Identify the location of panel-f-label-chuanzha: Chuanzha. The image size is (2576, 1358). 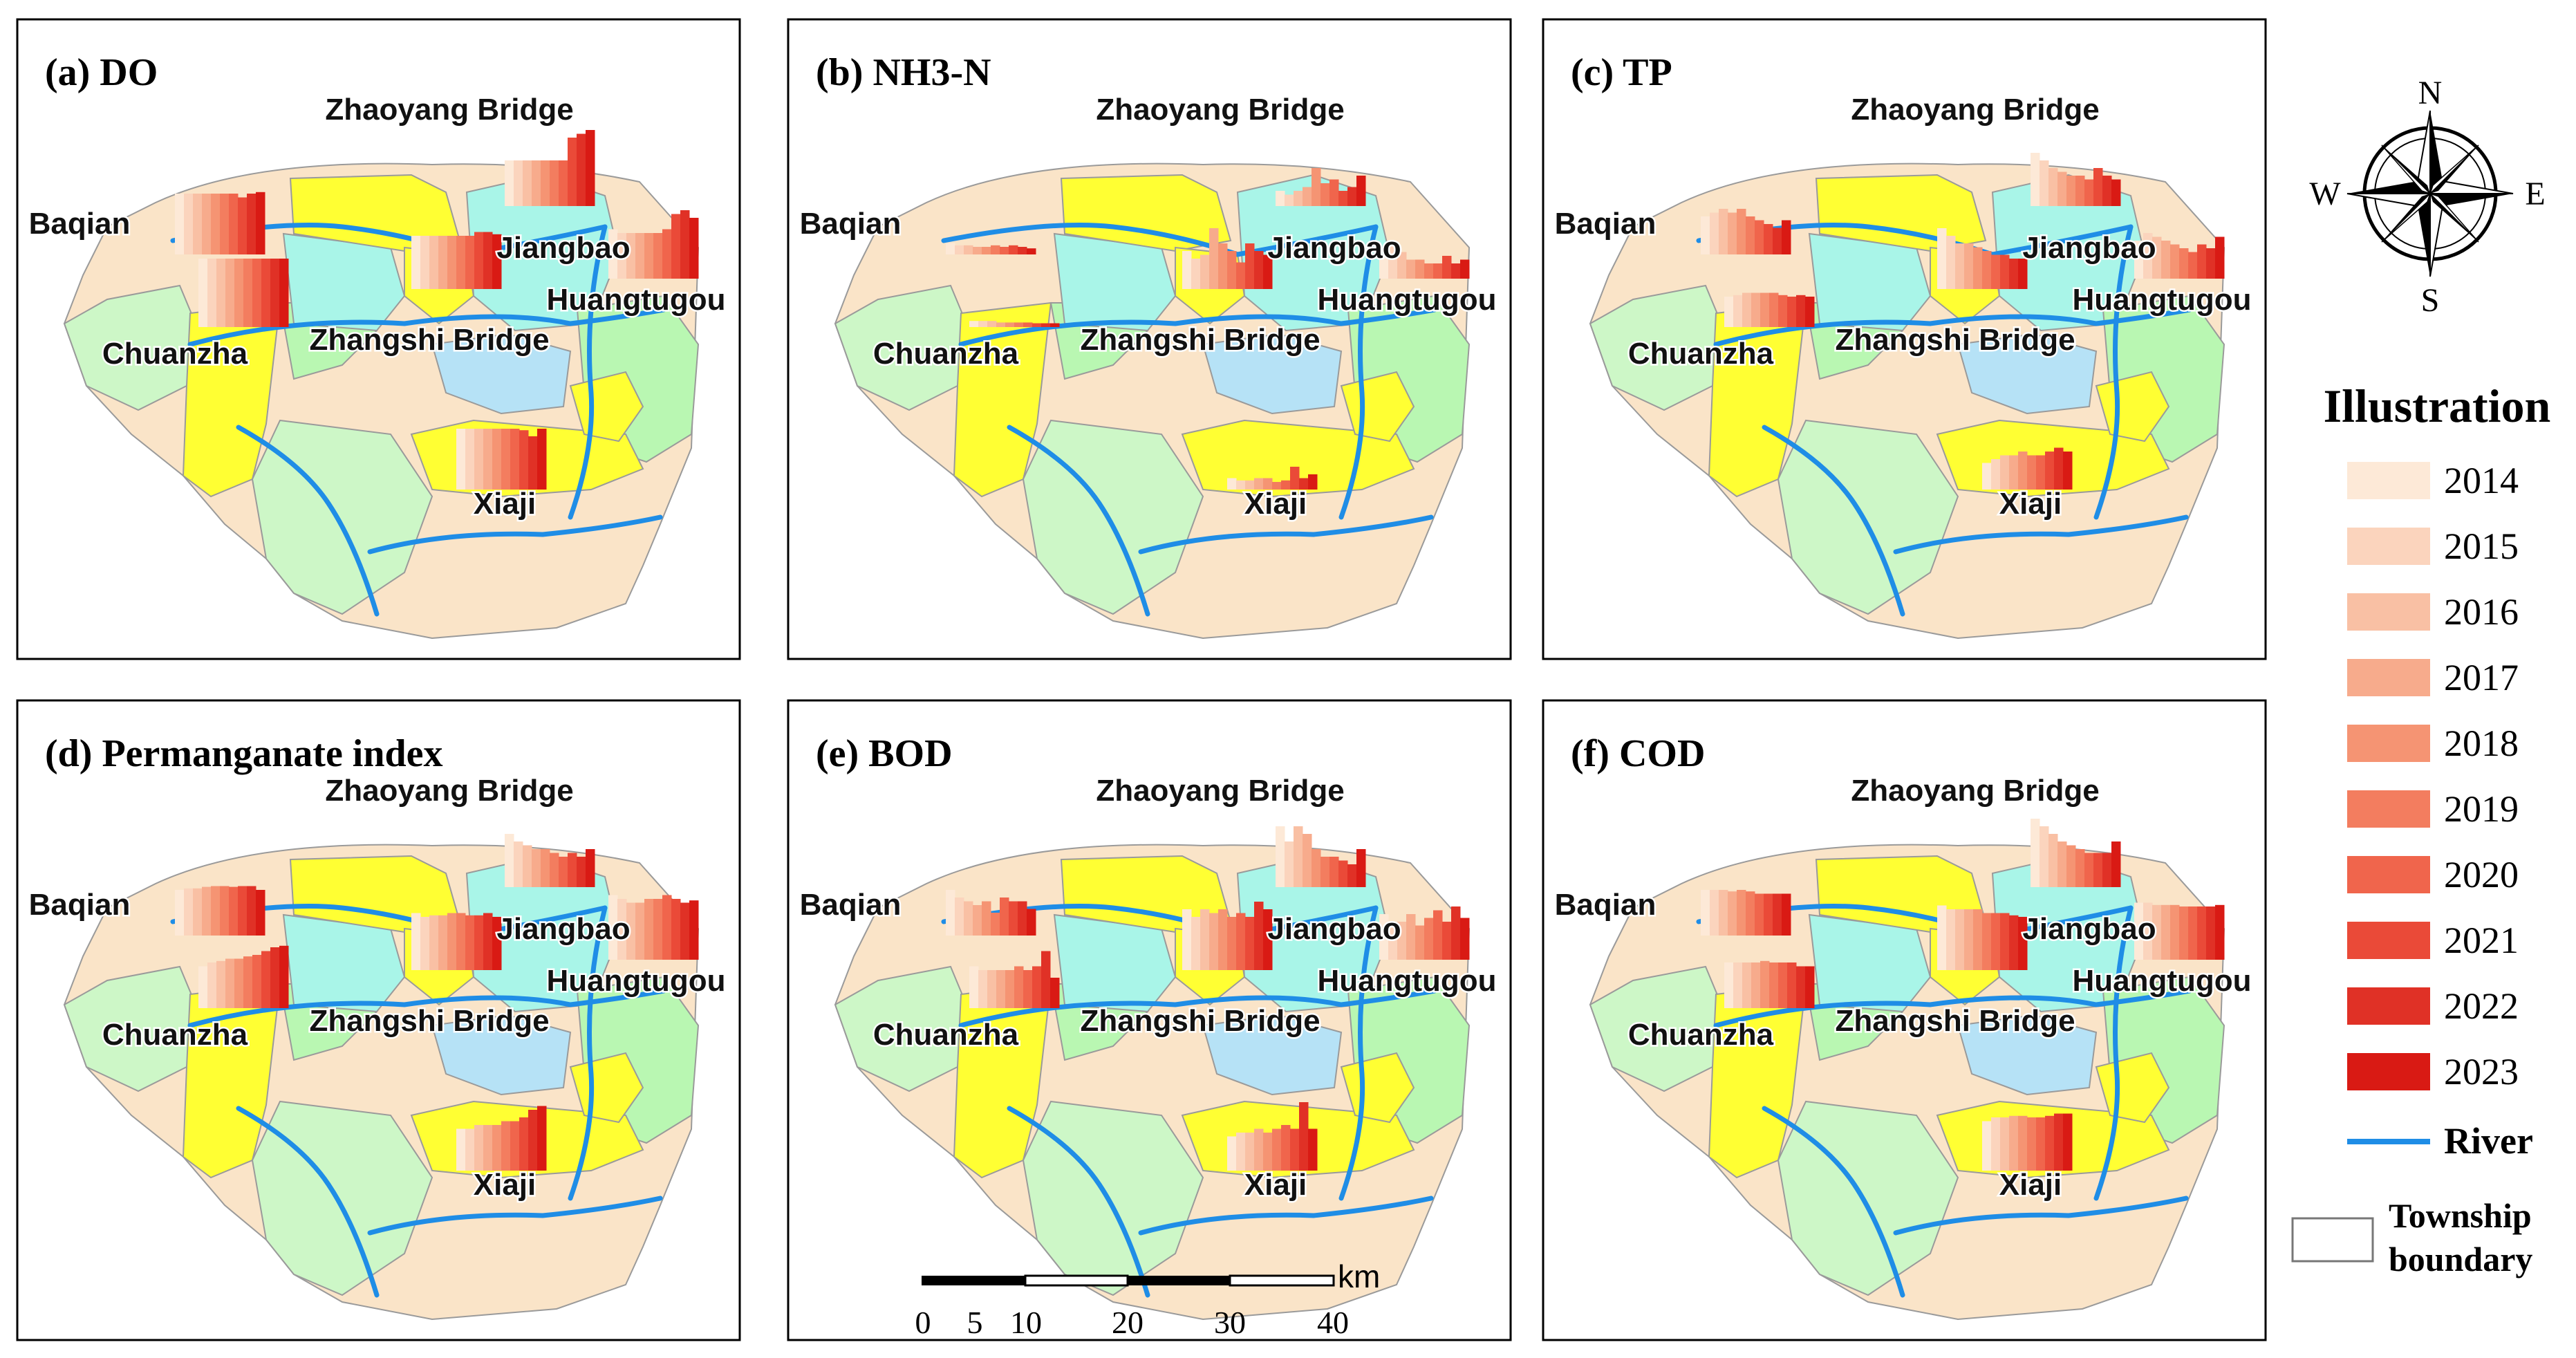
(1701, 1035).